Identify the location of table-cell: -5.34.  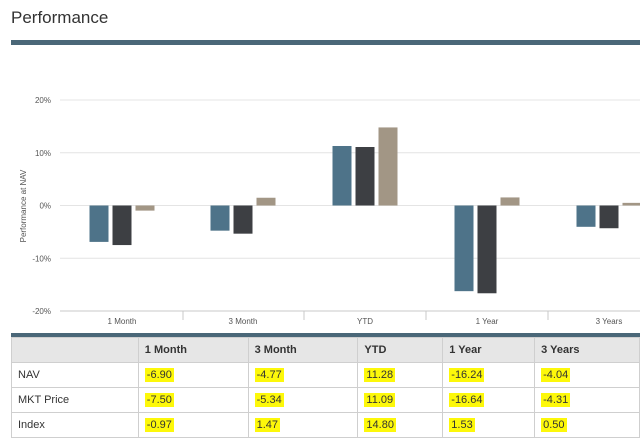
(303, 400).